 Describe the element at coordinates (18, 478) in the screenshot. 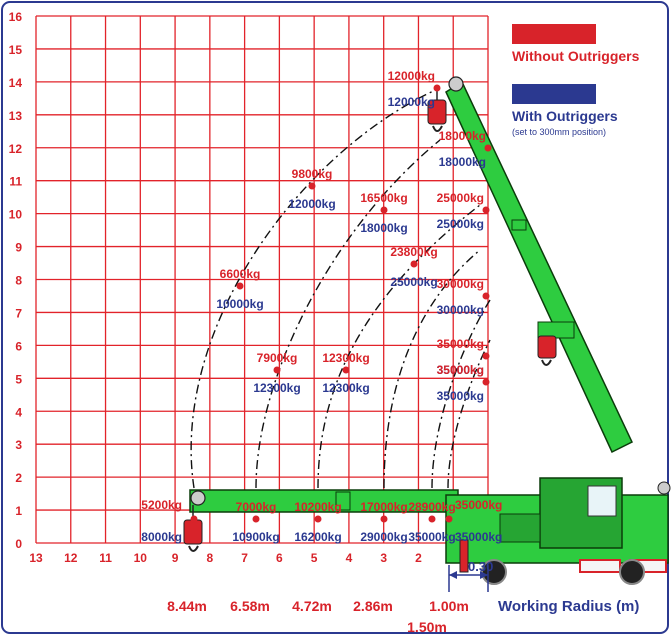

I see `y-tick-label: 2` at that location.